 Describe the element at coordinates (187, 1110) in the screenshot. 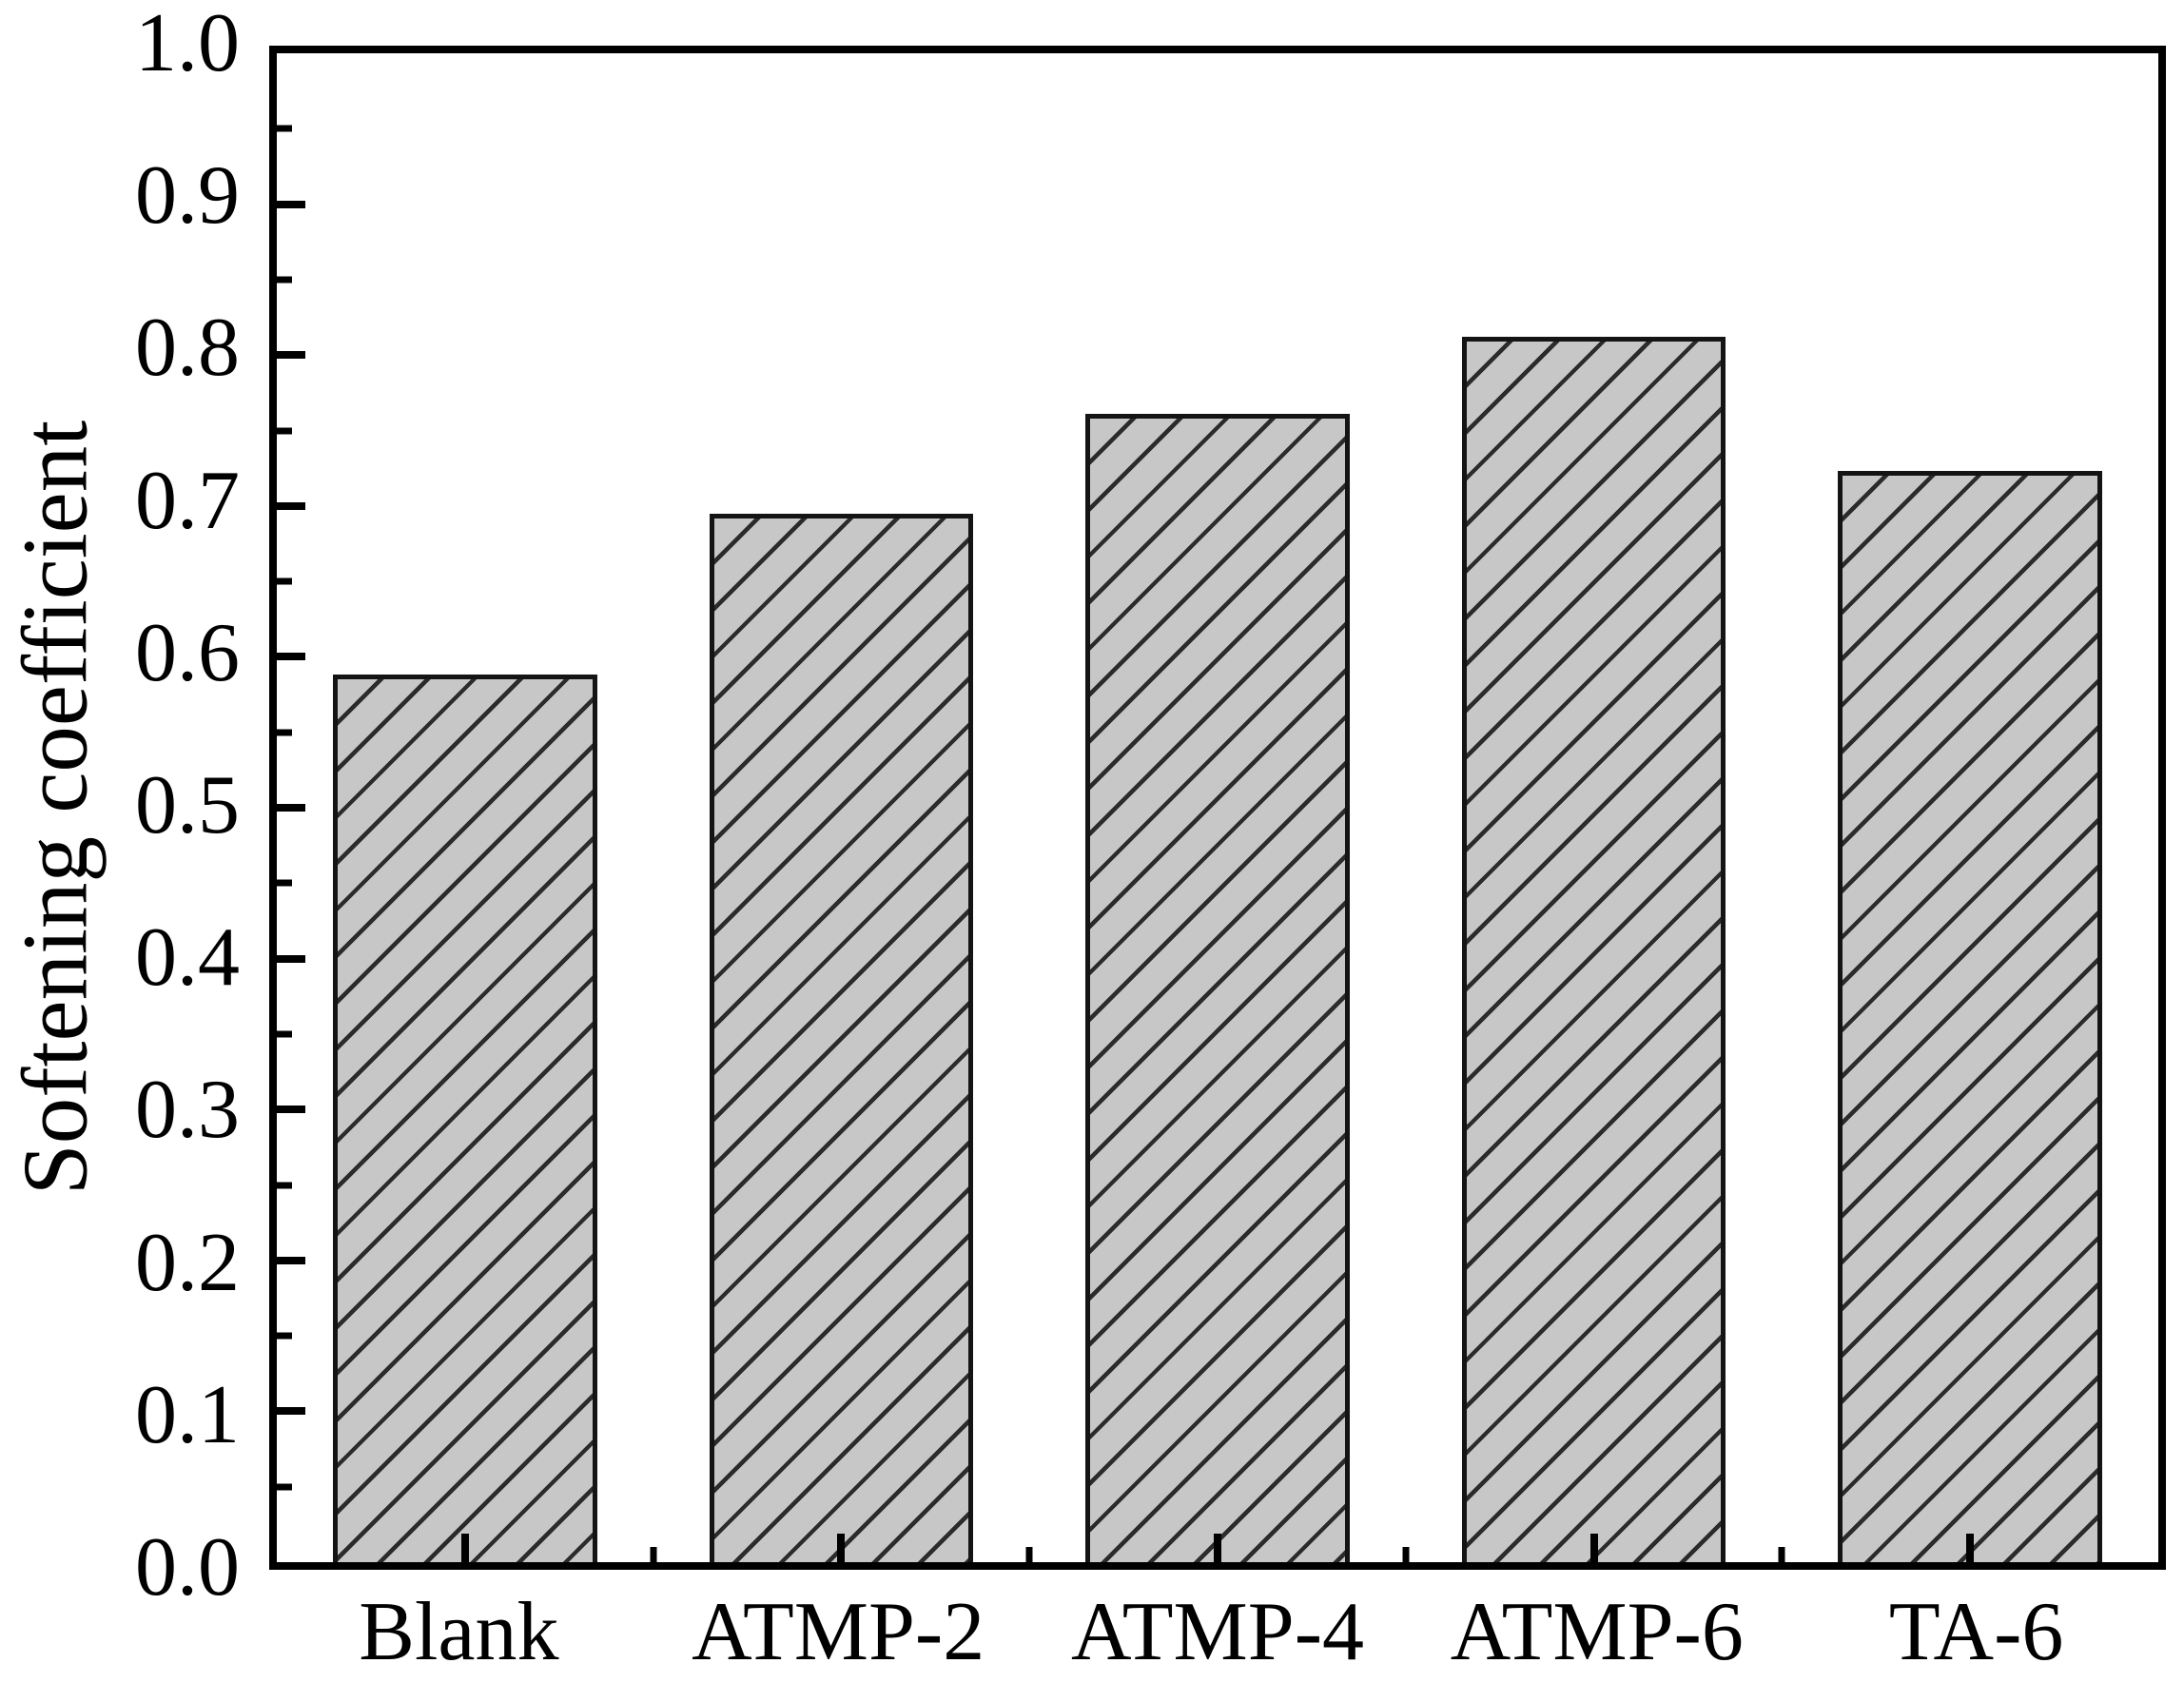

I see `y-tick-label-0.3: 0.3` at that location.